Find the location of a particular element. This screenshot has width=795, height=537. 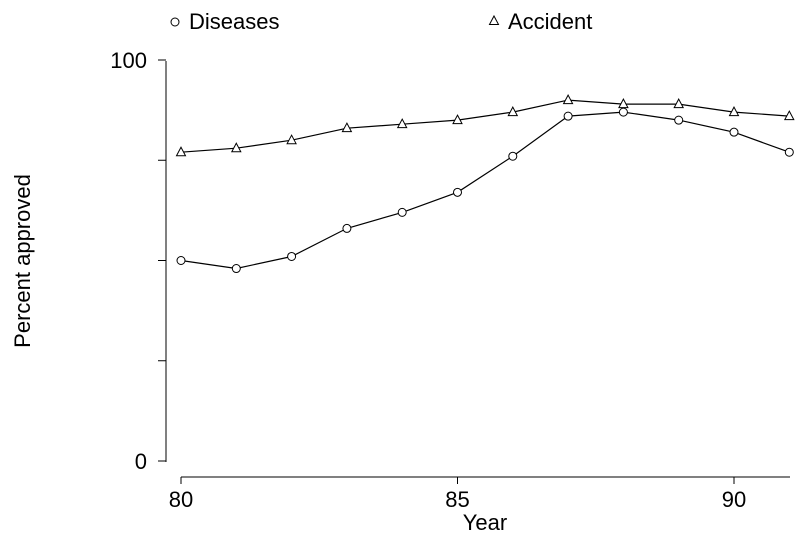

x-tick-label: 80 is located at coordinates (181, 499).